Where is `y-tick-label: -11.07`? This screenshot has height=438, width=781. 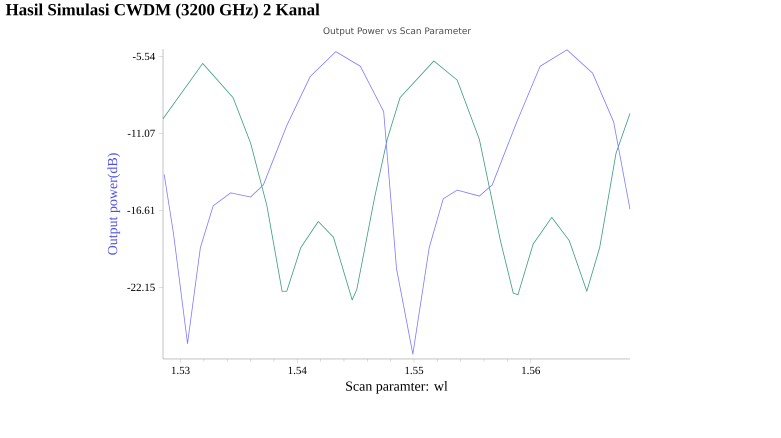
y-tick-label: -11.07 is located at coordinates (141, 134).